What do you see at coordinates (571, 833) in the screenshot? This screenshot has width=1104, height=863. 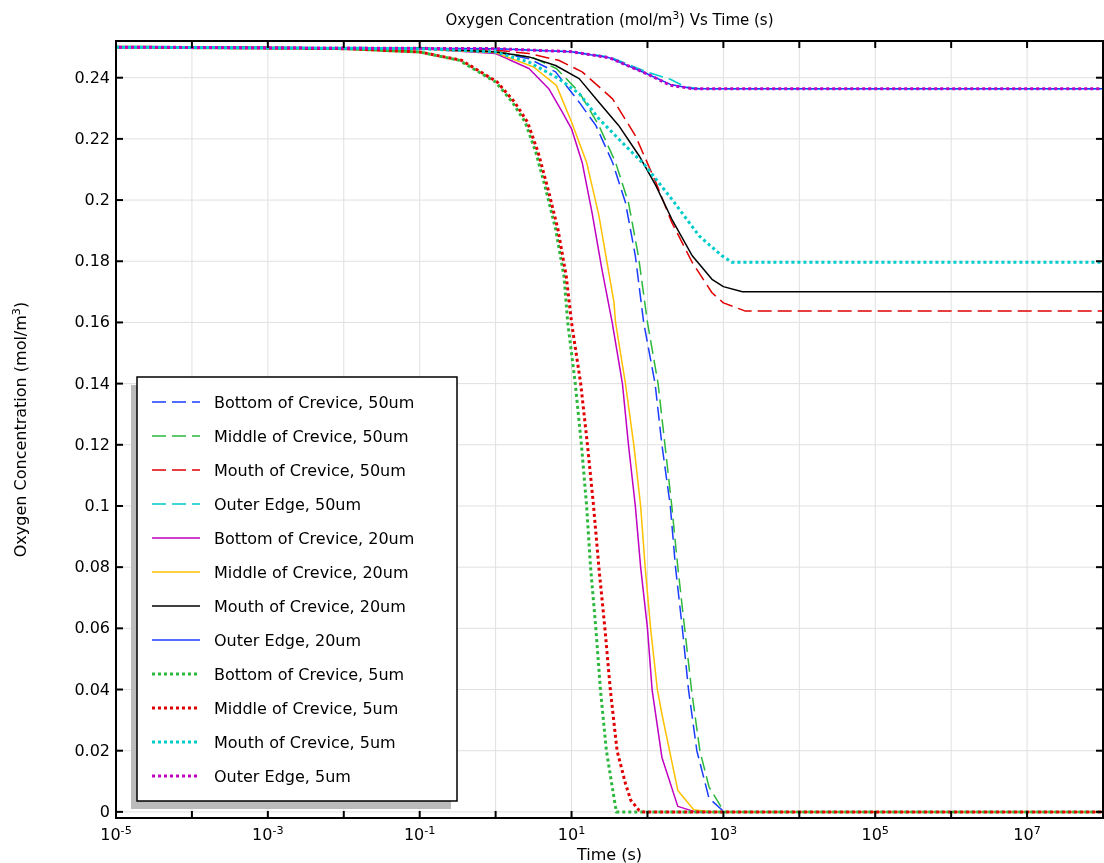 I see `x-tick-label: 10$^{1}$` at bounding box center [571, 833].